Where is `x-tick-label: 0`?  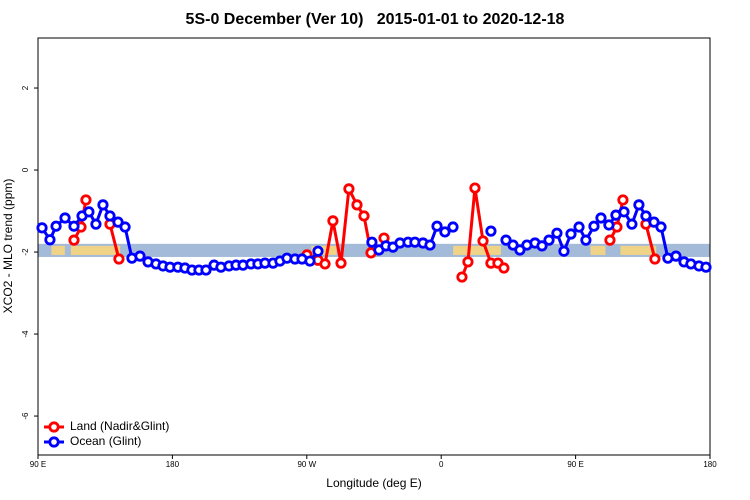 x-tick-label: 0 is located at coordinates (441, 464).